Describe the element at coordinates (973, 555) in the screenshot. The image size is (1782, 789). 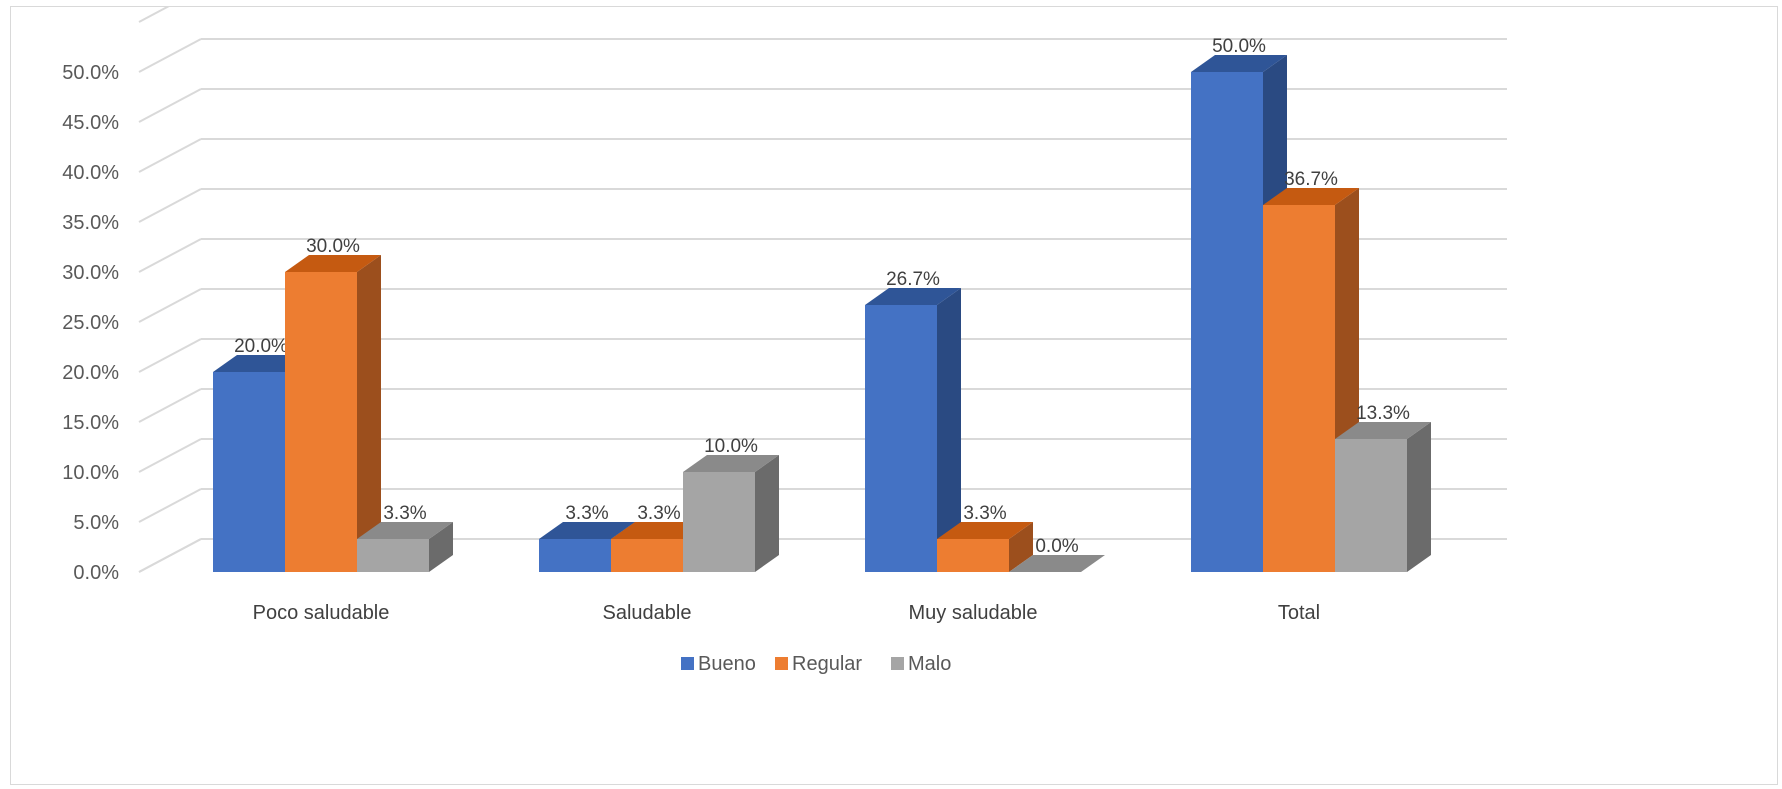
I see `bar-regular-muy-saludable` at that location.